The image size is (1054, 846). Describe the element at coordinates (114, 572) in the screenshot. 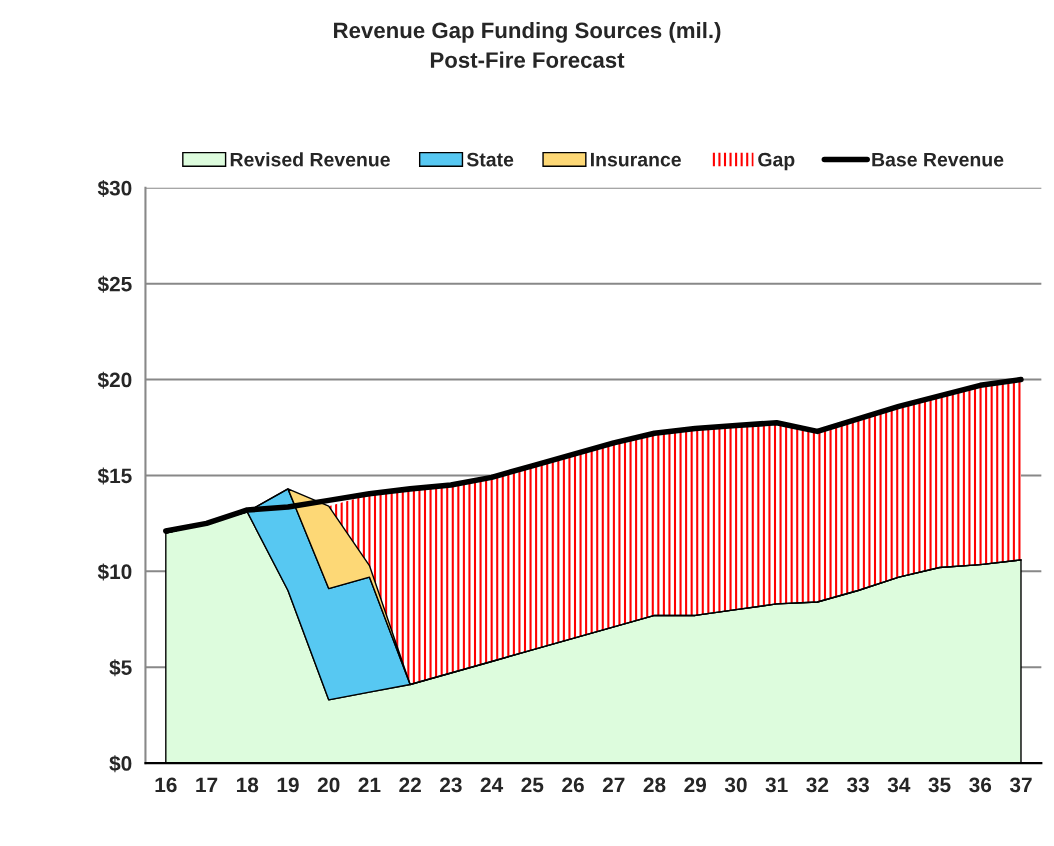

I see `y-tick-label: $10` at that location.